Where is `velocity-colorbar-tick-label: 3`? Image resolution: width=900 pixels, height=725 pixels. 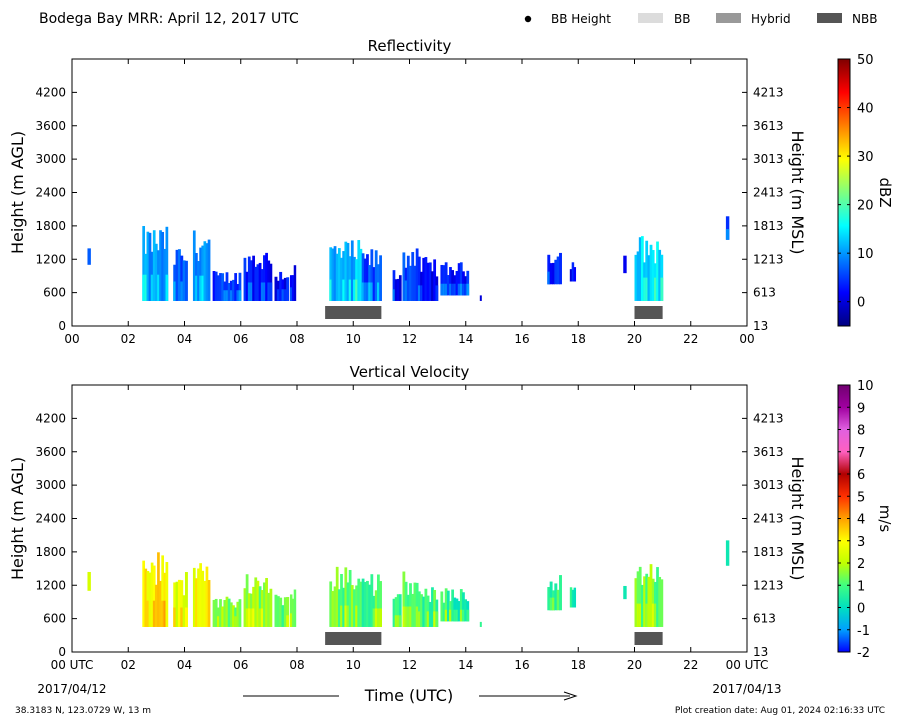 velocity-colorbar-tick-label: 3 is located at coordinates (861, 542).